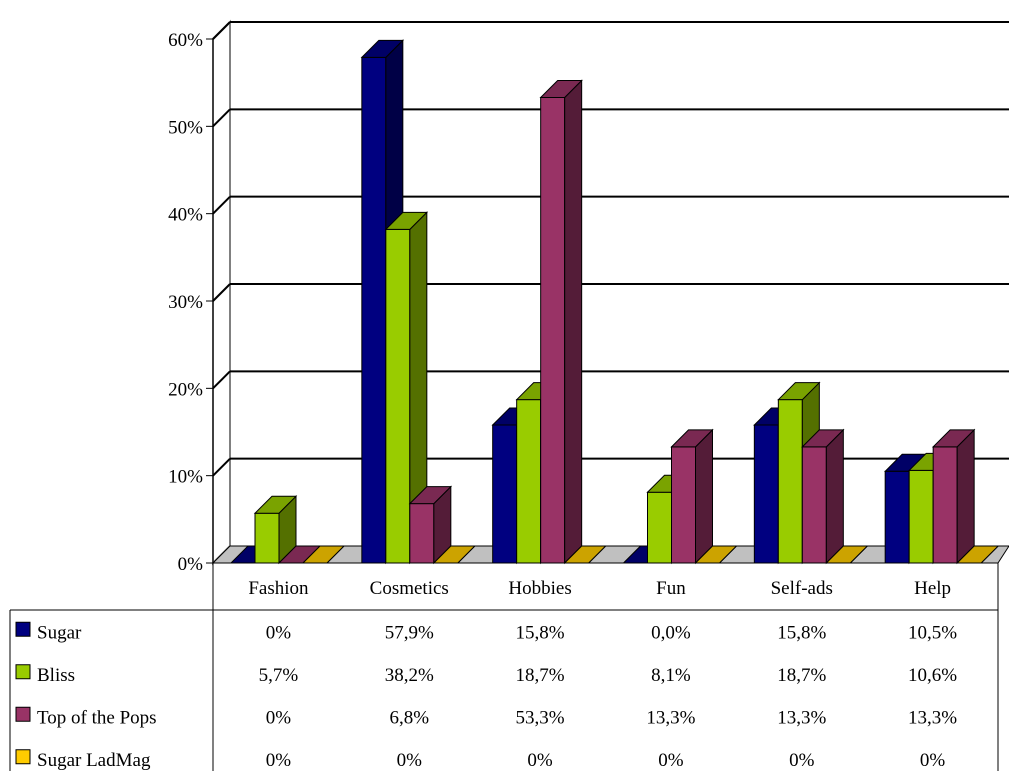 Image resolution: width=1009 pixels, height=771 pixels. I want to click on y-tick-label: 20%, so click(185, 389).